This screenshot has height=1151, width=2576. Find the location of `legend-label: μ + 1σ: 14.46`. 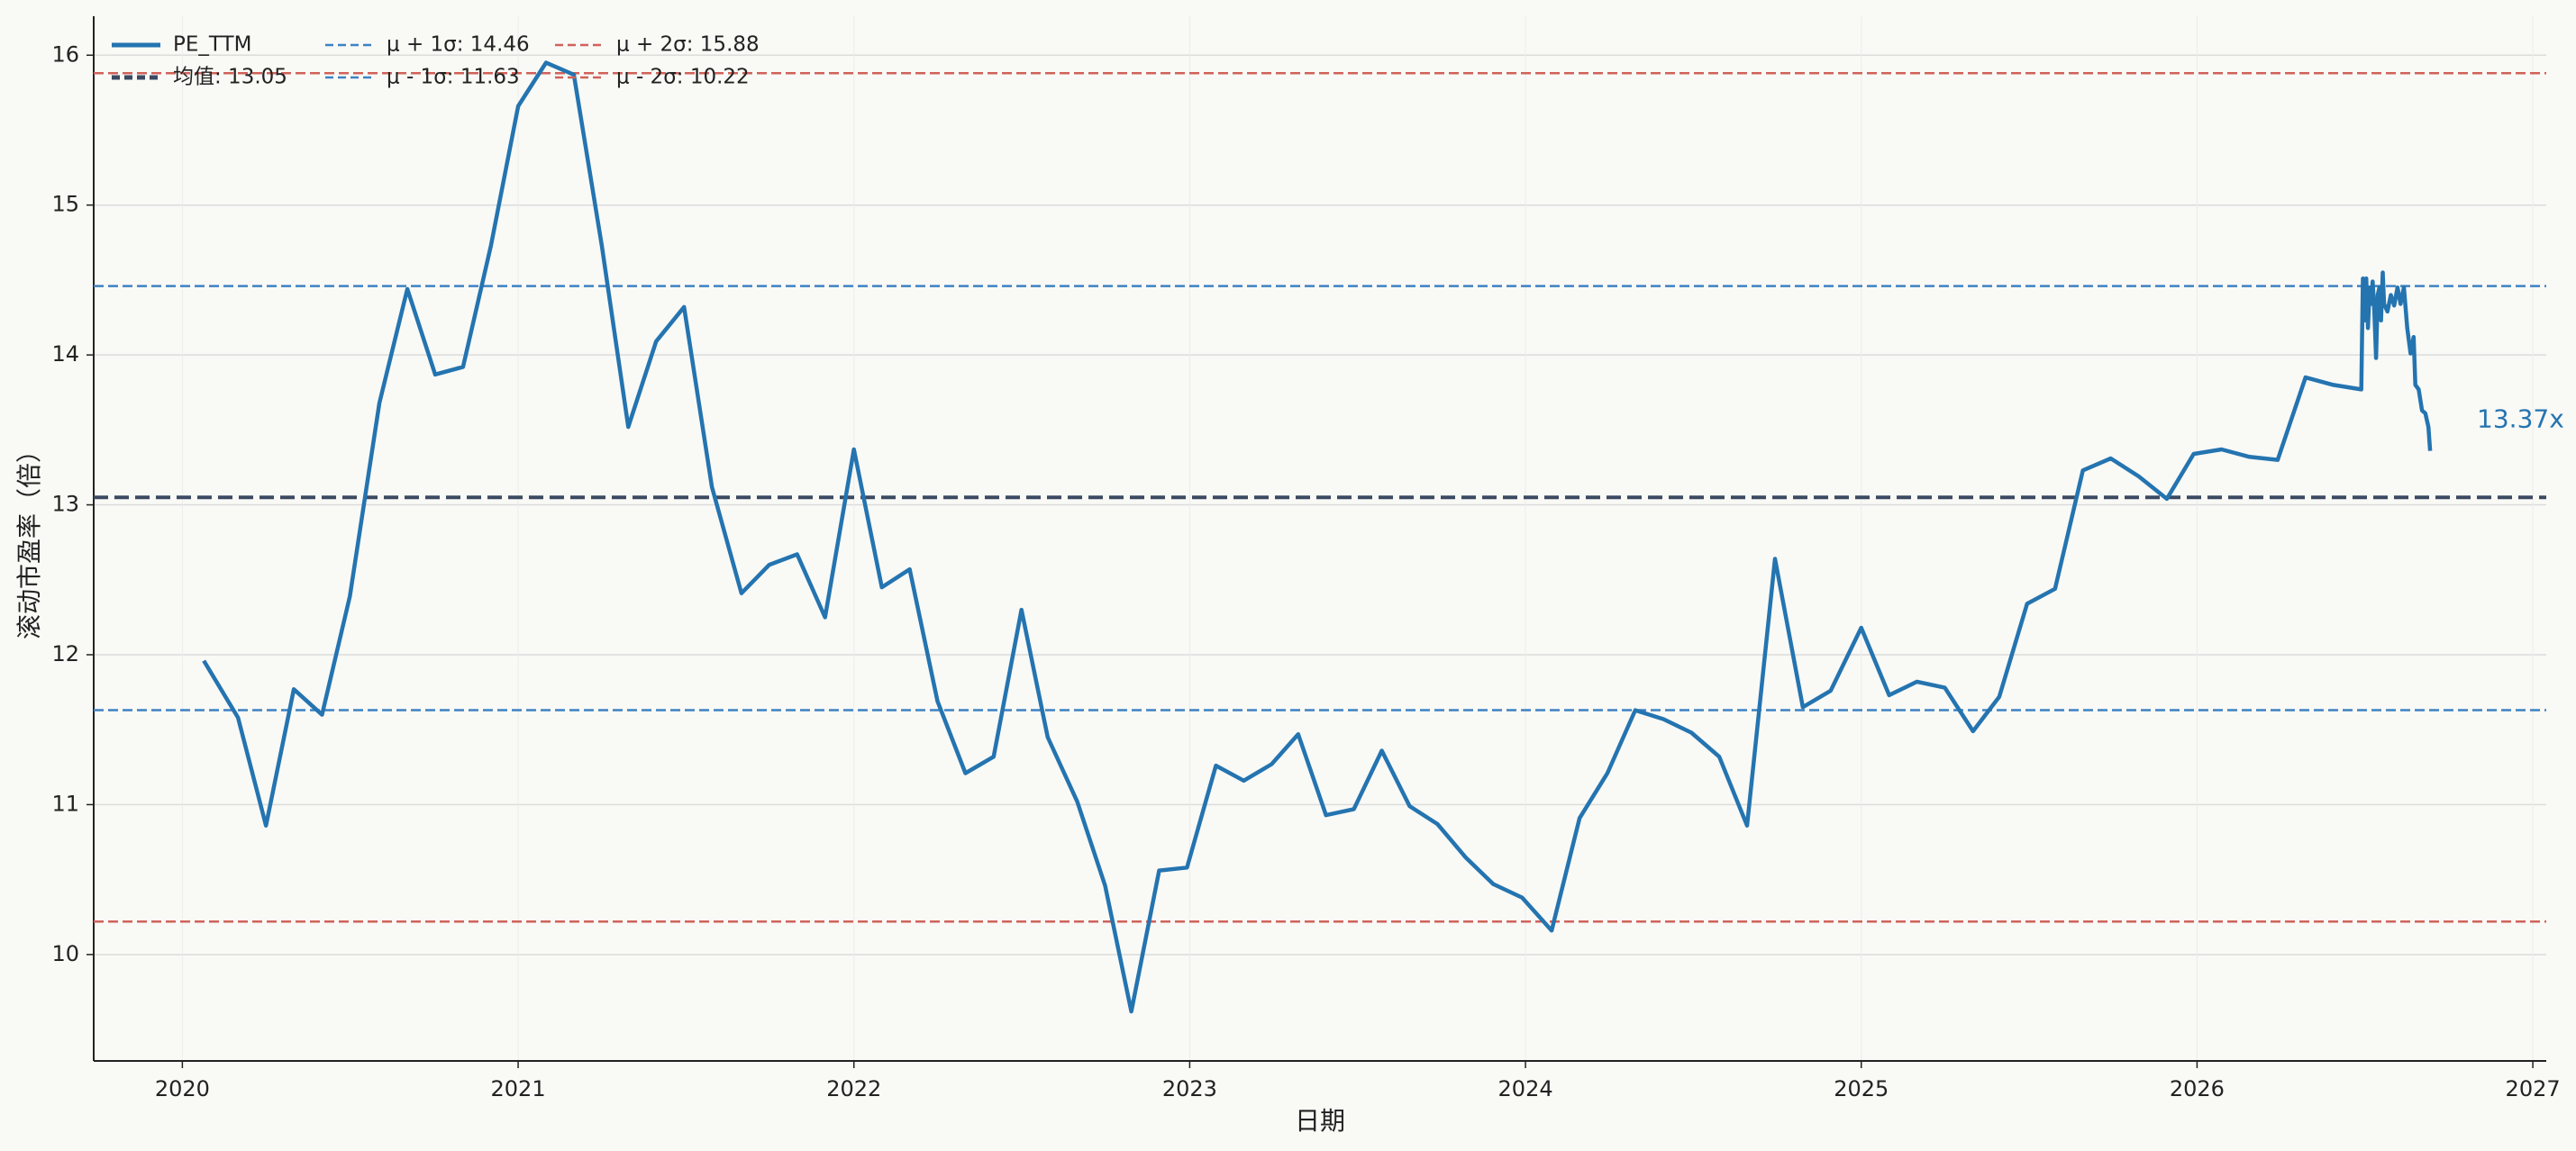

legend-label: μ + 1σ: 14.46 is located at coordinates (458, 45).